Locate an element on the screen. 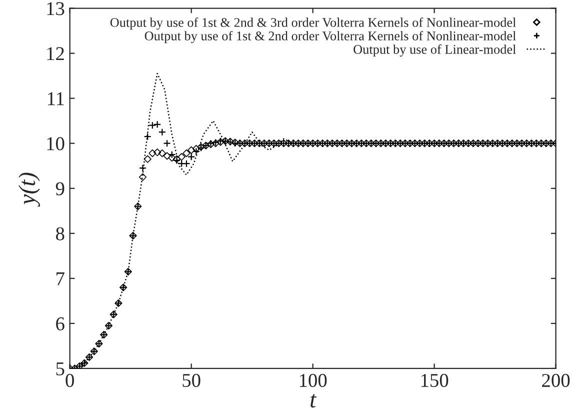  x-tick-label: 50 is located at coordinates (191, 381).